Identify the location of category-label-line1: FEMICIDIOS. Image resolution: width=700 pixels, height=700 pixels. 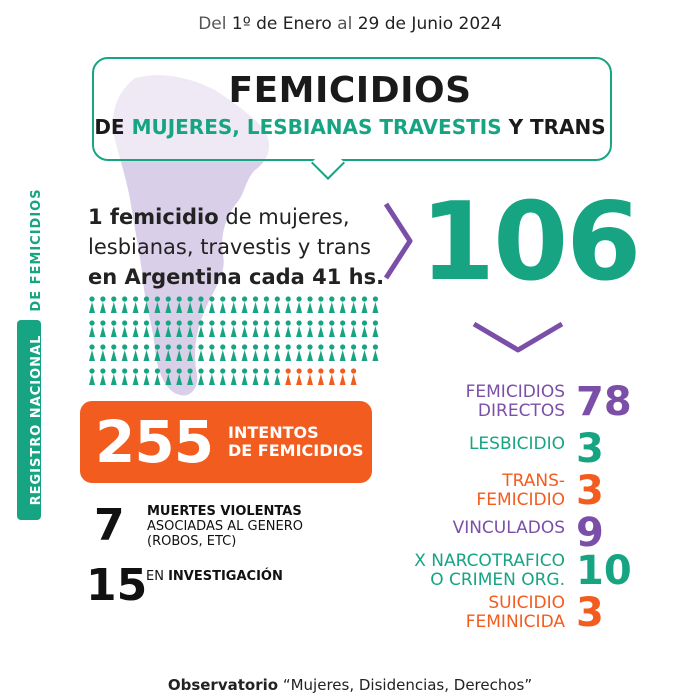
(515, 392).